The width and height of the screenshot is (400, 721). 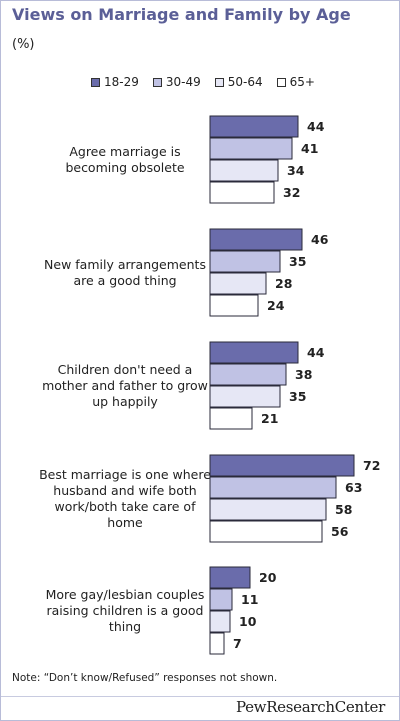 What do you see at coordinates (200, 696) in the screenshot?
I see `footer-divider` at bounding box center [200, 696].